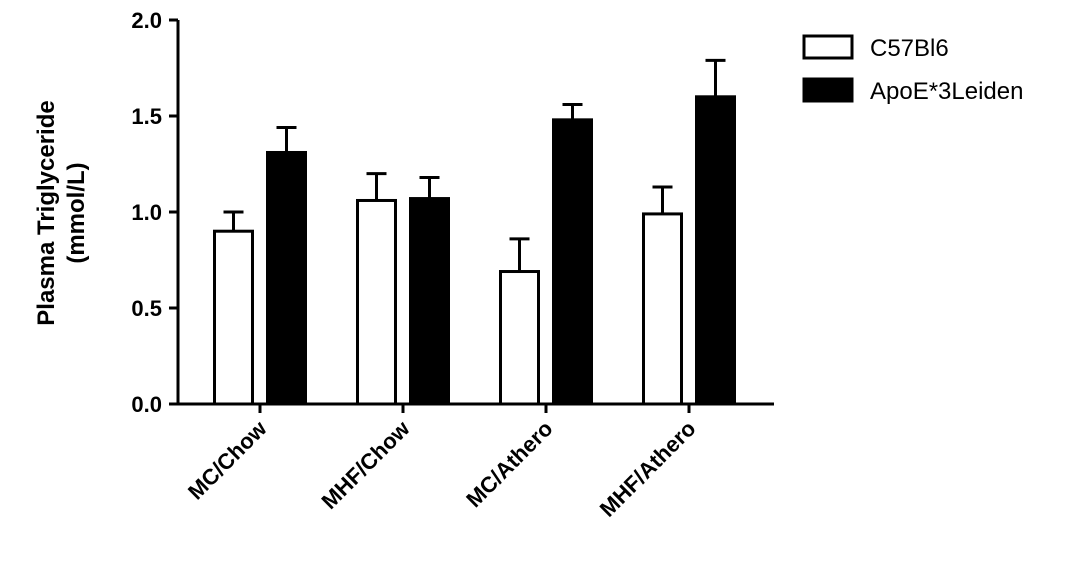 This screenshot has width=1071, height=566. What do you see at coordinates (146, 308) in the screenshot?
I see `y-tick-label: 0.5` at bounding box center [146, 308].